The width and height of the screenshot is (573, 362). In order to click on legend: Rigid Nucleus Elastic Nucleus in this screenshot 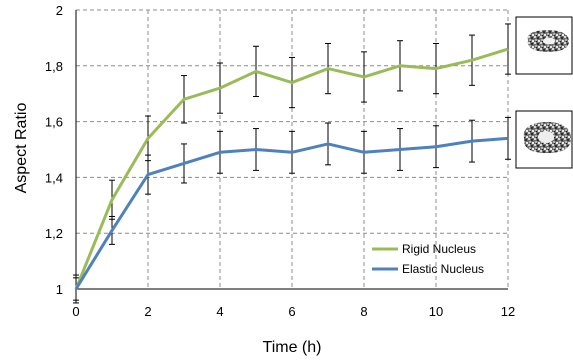, I will do `click(428, 259)`.